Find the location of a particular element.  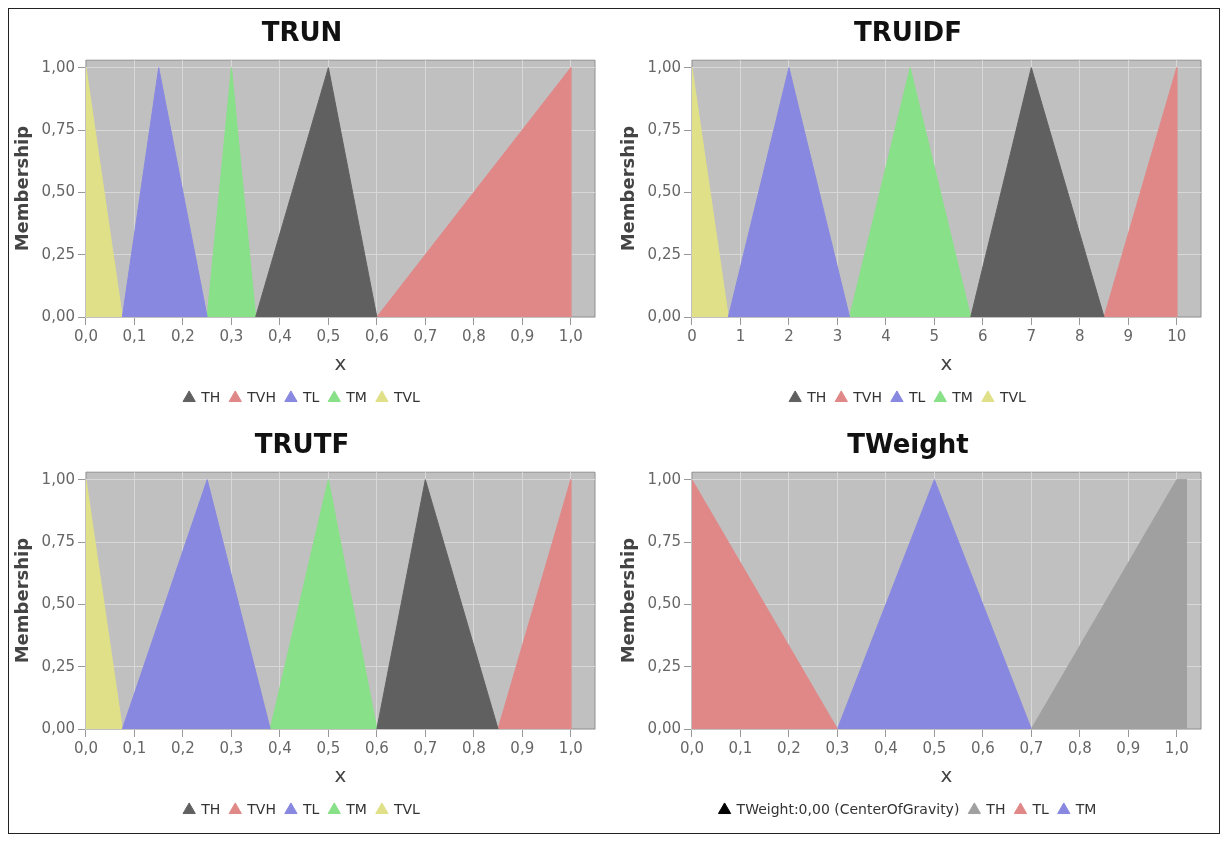

legend-label: TWeight:0,00 (CenterOfGravity) is located at coordinates (847, 808).